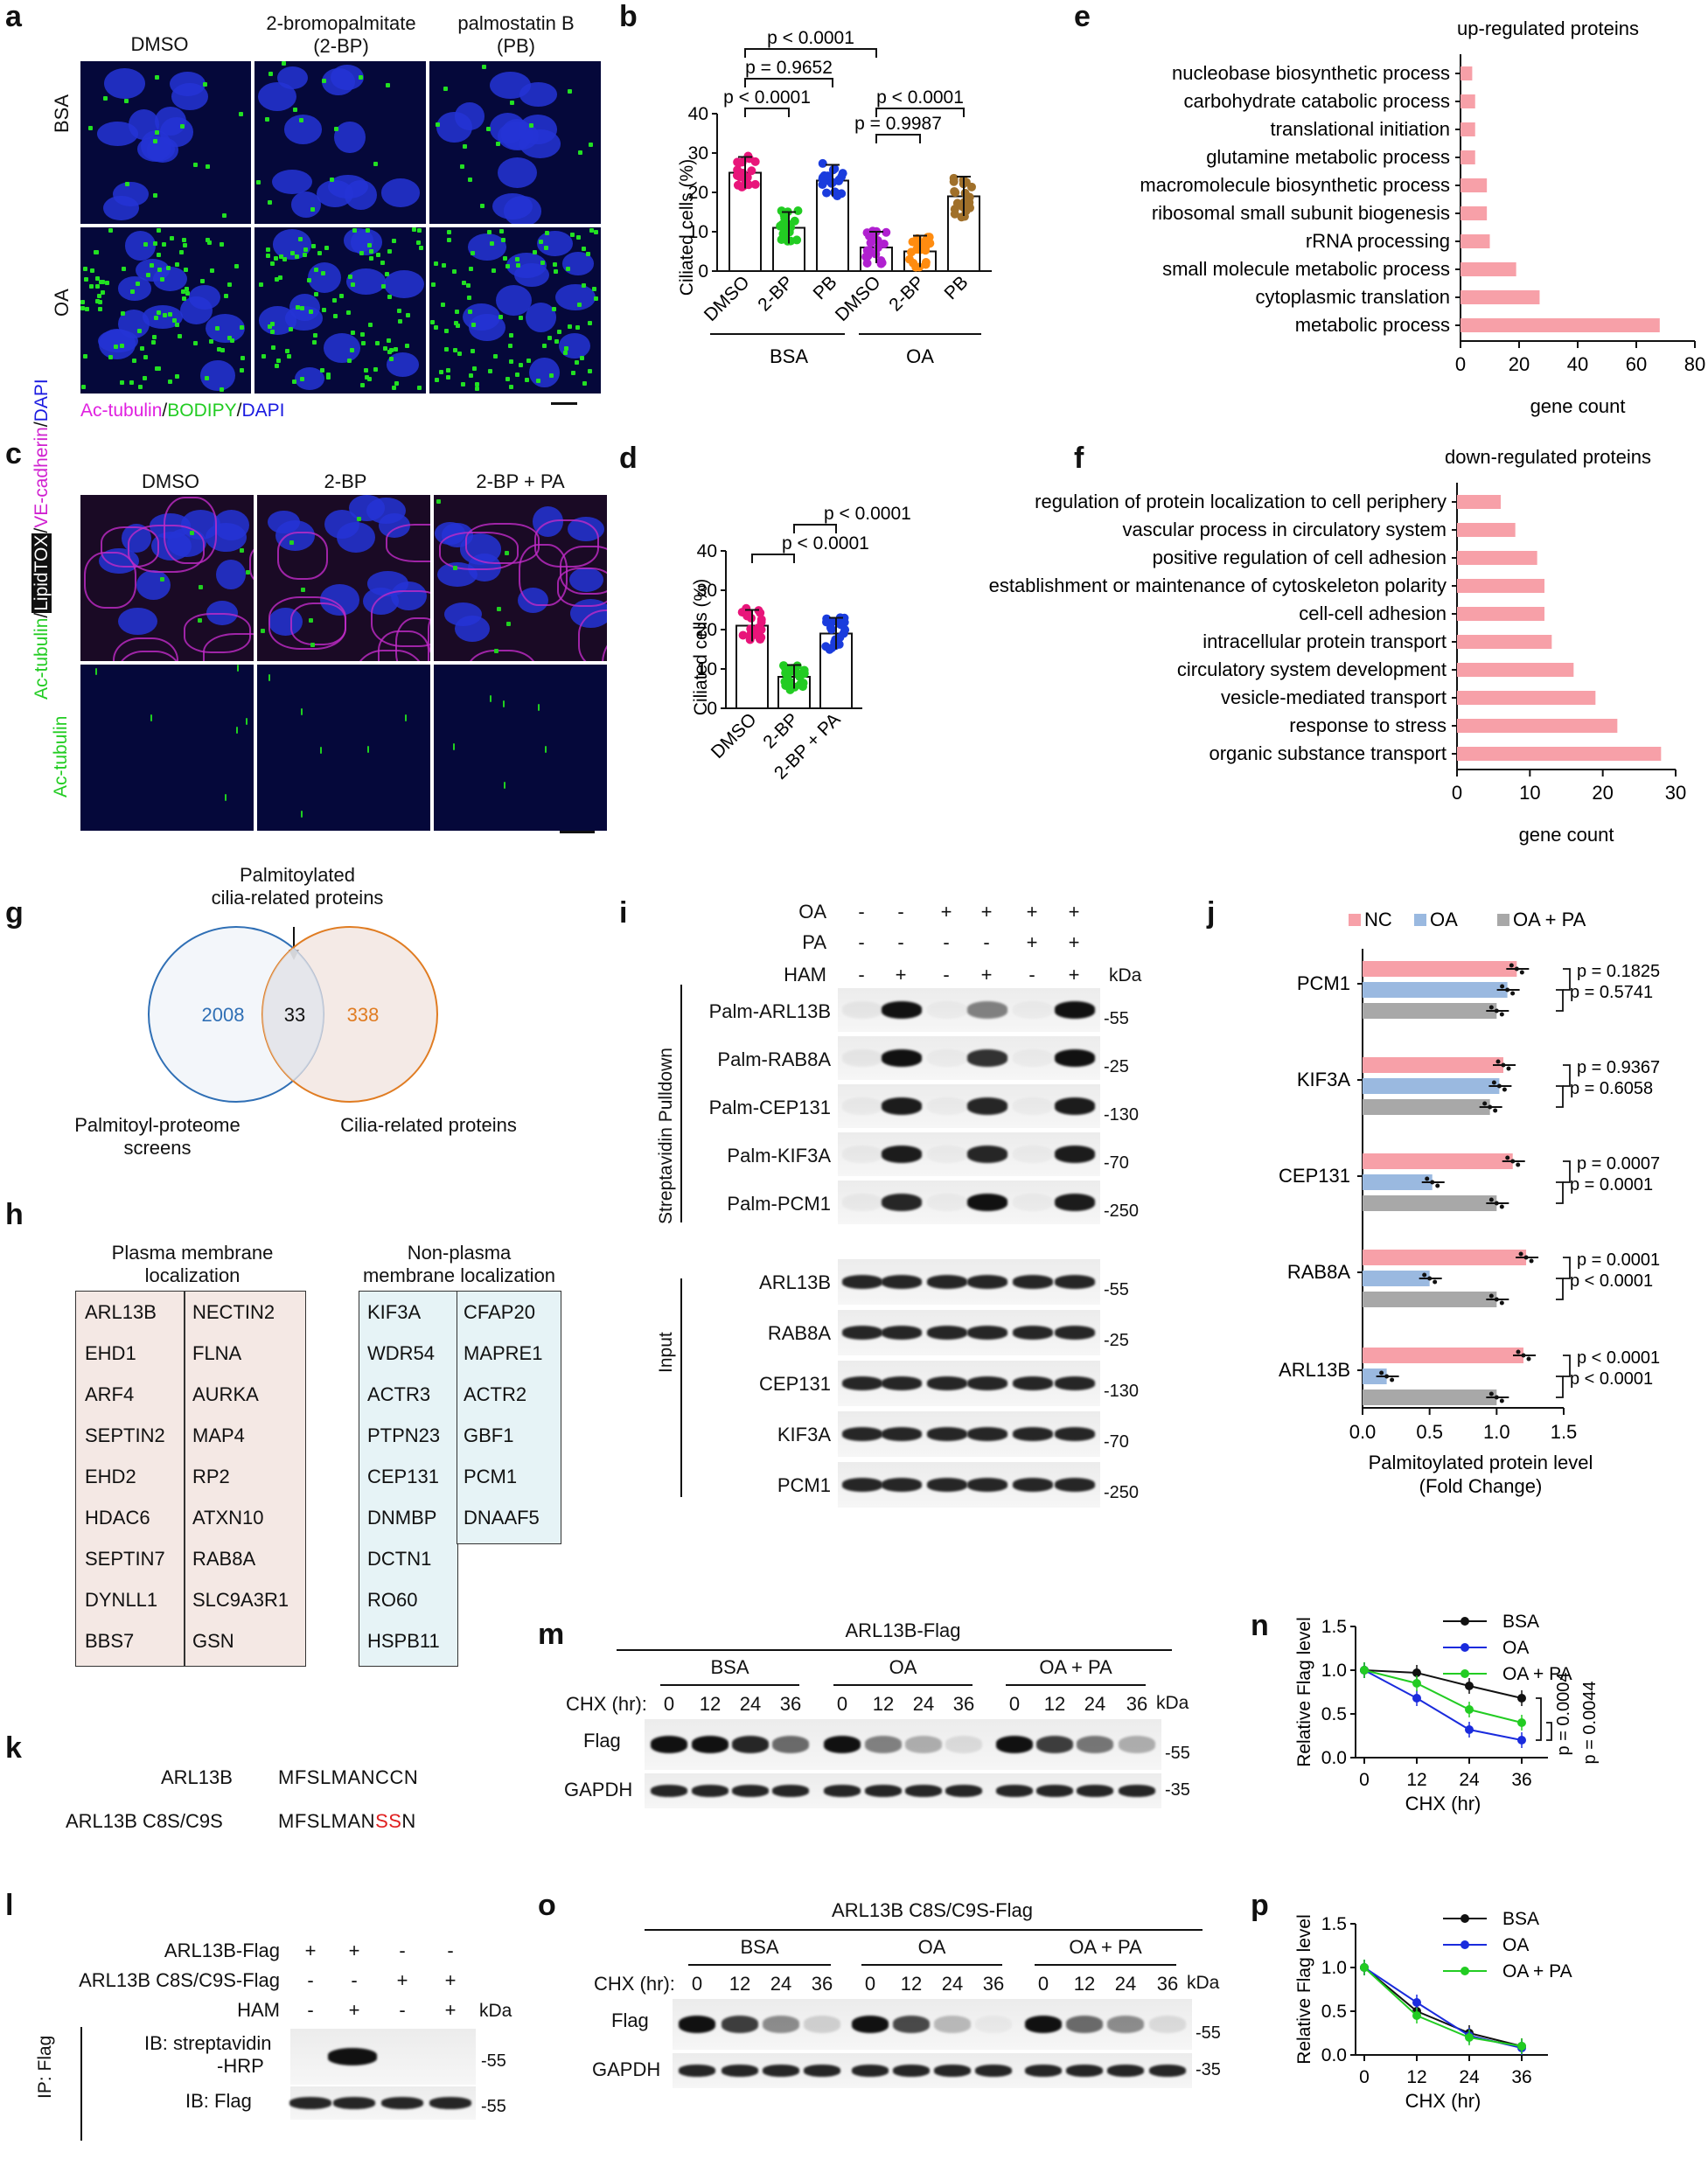 Image resolution: width=1708 pixels, height=2166 pixels. I want to click on protein-label: KIF3A, so click(1323, 1080).